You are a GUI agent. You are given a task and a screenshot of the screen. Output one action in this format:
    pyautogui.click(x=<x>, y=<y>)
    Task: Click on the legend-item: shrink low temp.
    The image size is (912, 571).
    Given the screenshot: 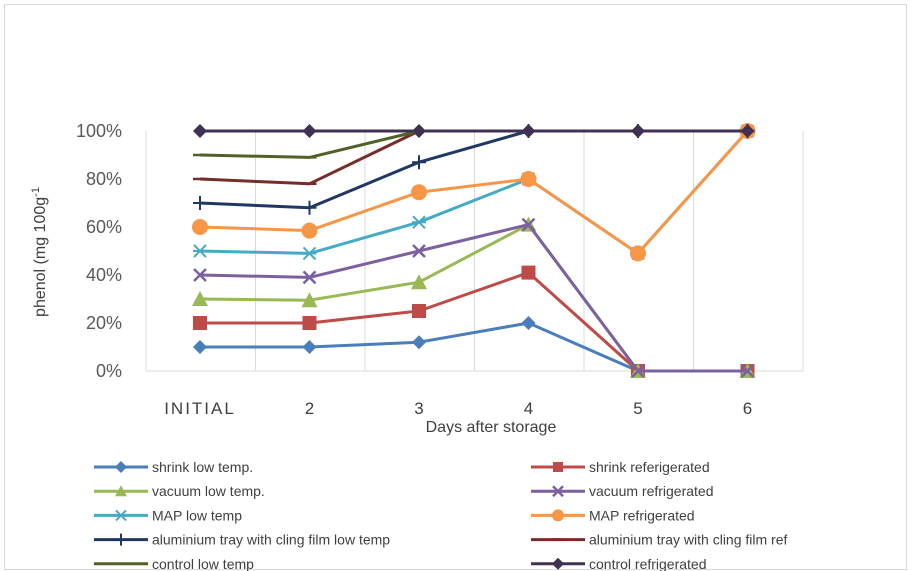 What is the action you would take?
    pyautogui.click(x=173, y=467)
    